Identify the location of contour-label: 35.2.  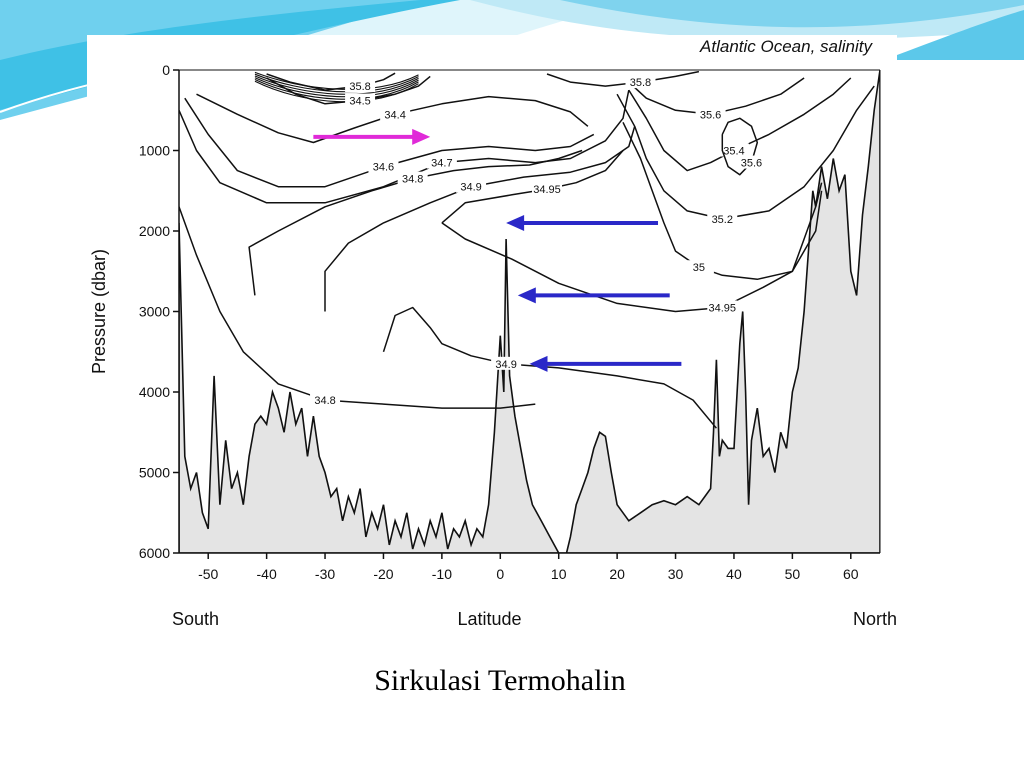
(722, 220).